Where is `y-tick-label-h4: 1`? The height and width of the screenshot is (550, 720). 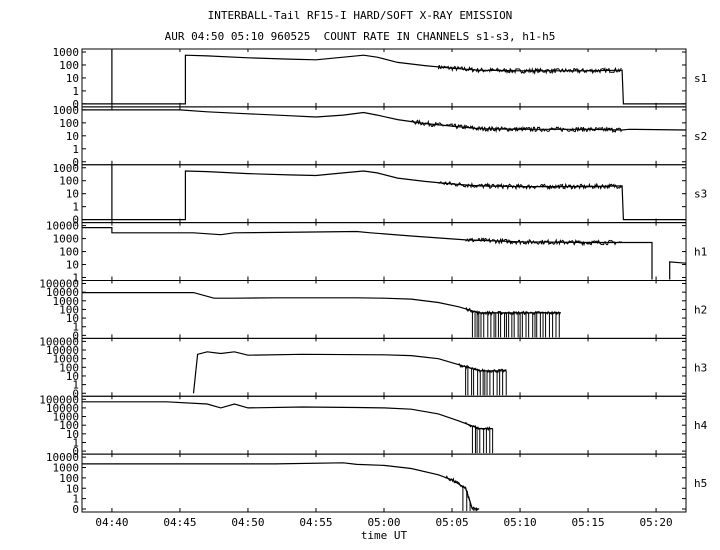 y-tick-label-h4: 1 is located at coordinates (75, 442).